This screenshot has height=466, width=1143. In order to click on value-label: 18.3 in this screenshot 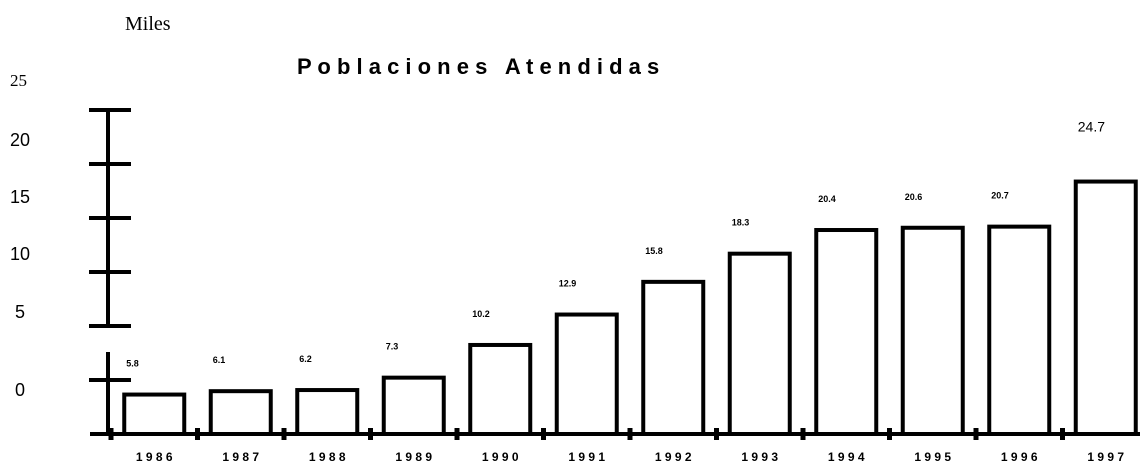, I will do `click(741, 223)`.